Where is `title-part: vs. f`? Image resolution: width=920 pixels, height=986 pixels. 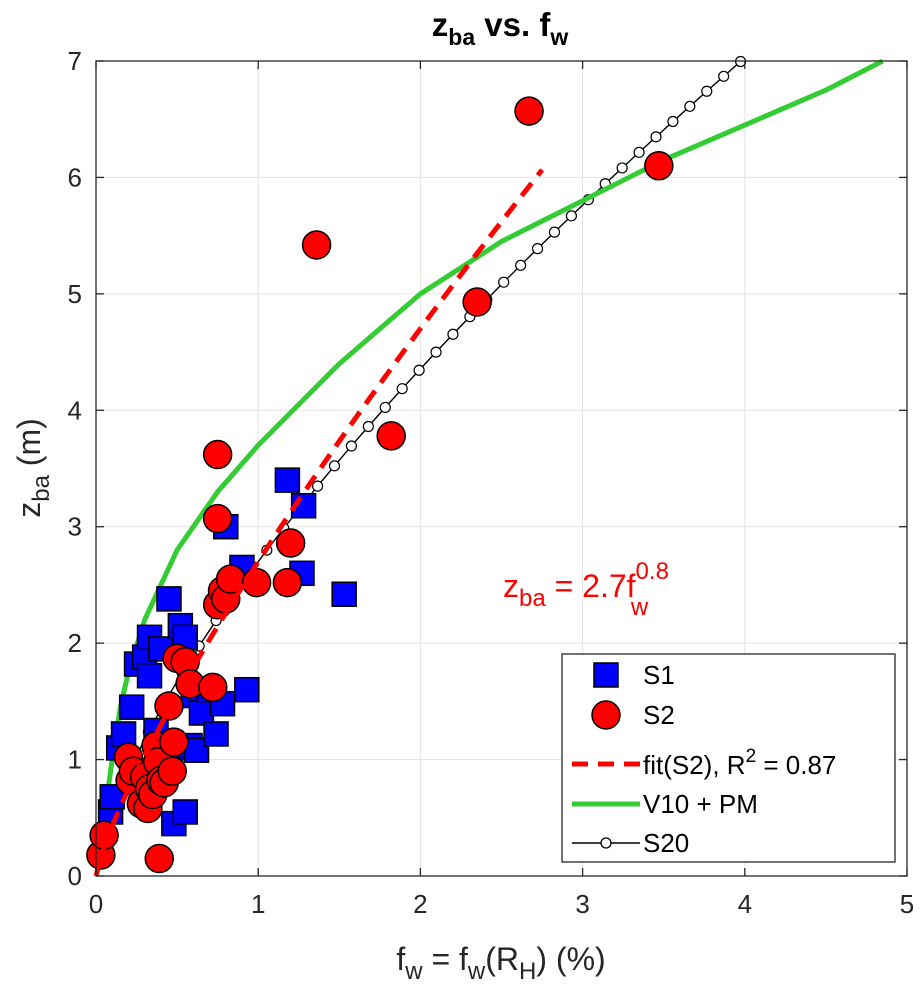 title-part: vs. f is located at coordinates (513, 24).